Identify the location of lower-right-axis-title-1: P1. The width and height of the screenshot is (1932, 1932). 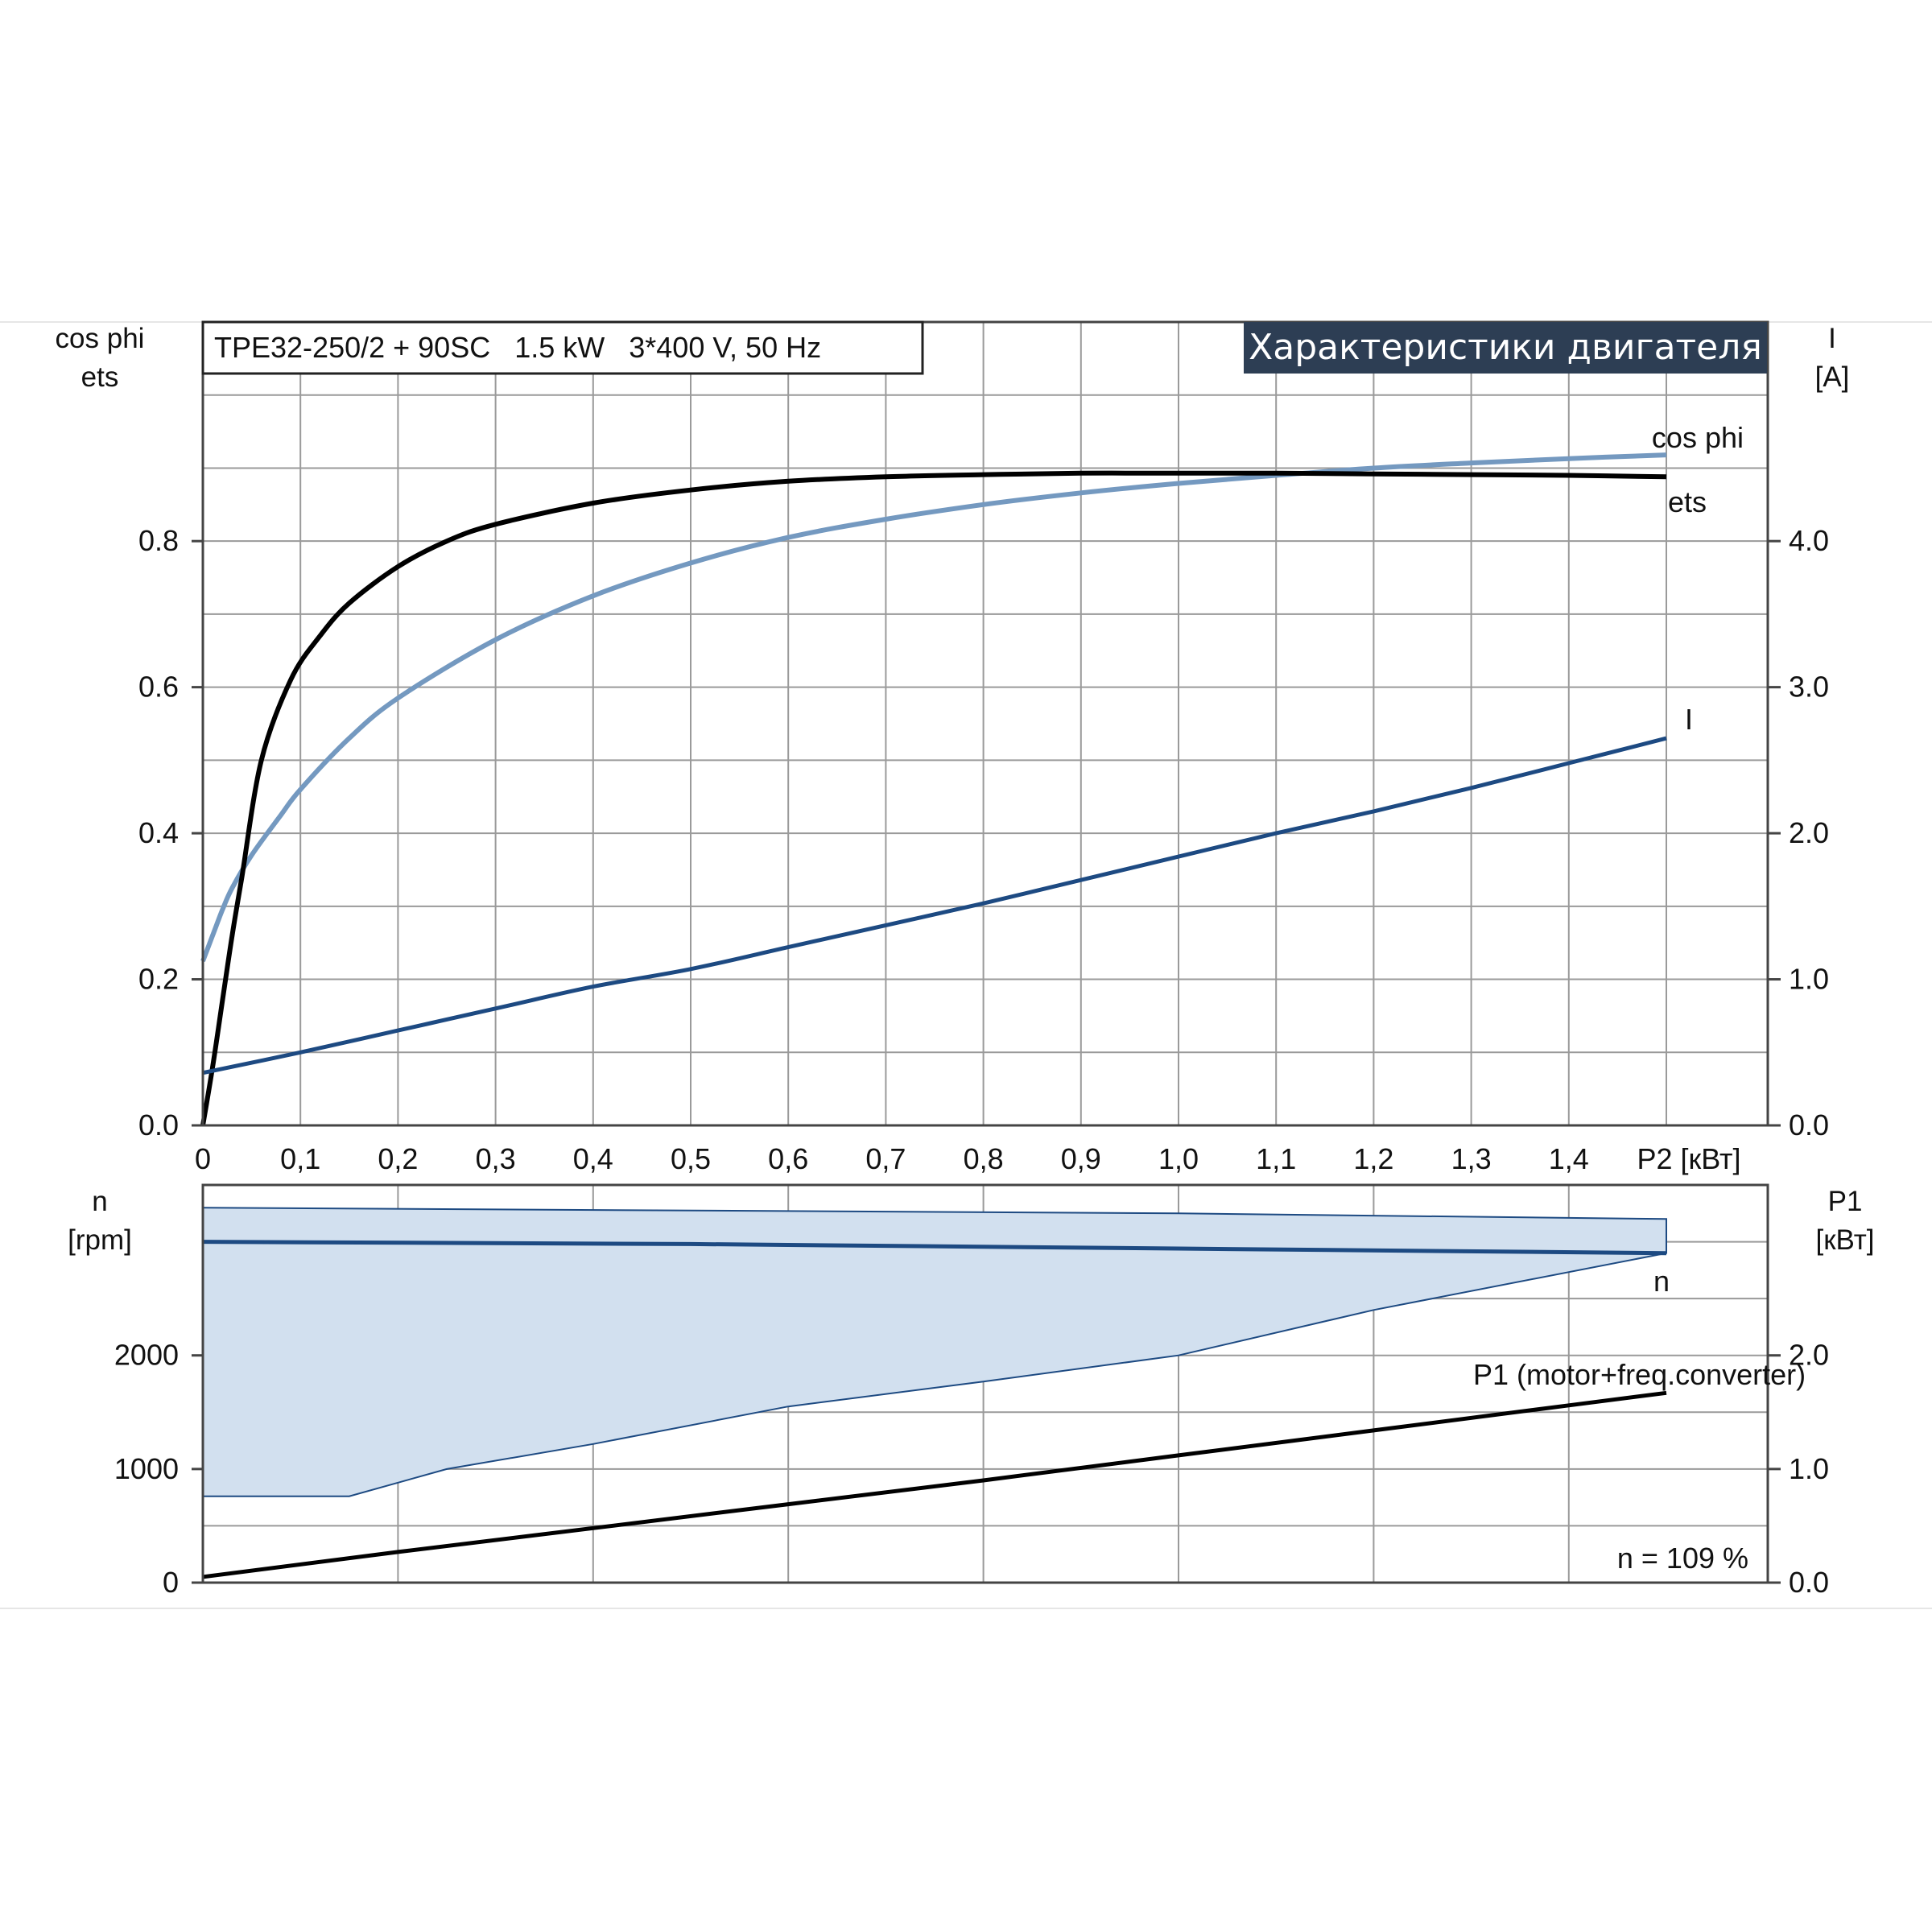
(1846, 1201).